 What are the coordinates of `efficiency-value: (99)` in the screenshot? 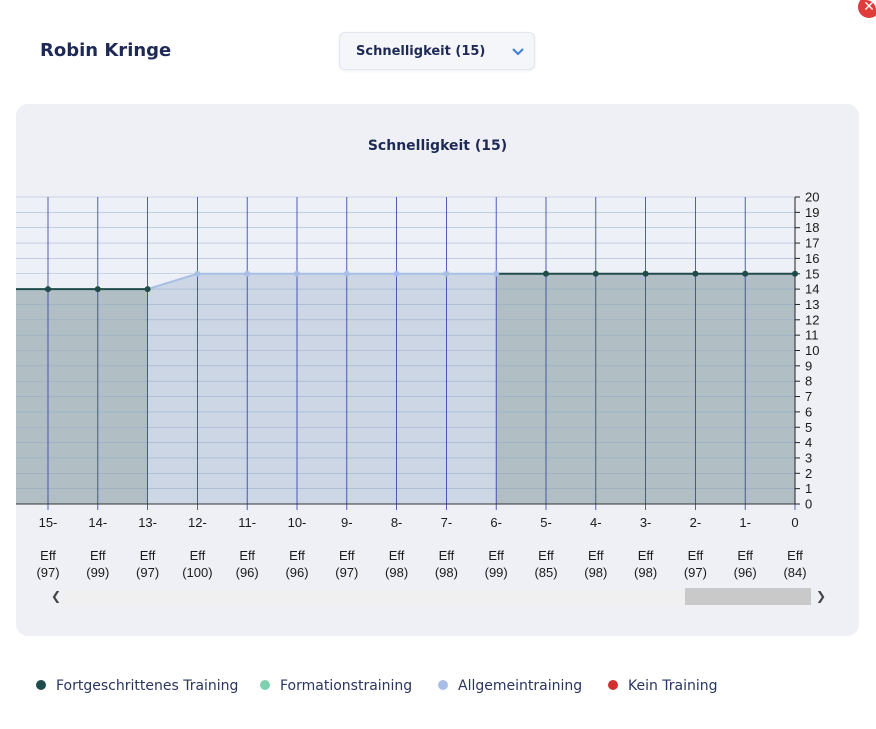 It's located at (496, 572).